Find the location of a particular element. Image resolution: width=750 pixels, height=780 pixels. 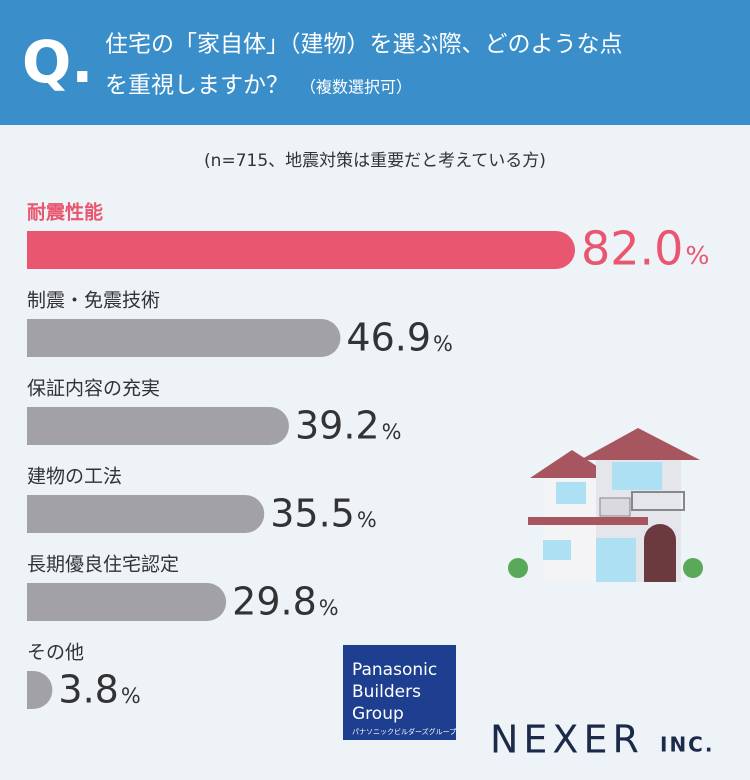

category-label: 制震・免震技術 is located at coordinates (93, 301).